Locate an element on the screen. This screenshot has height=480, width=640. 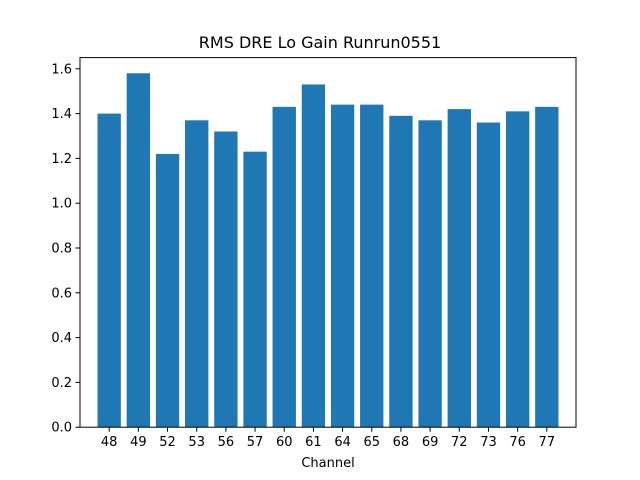
y-tick-label: 1.6 is located at coordinates (61, 69).